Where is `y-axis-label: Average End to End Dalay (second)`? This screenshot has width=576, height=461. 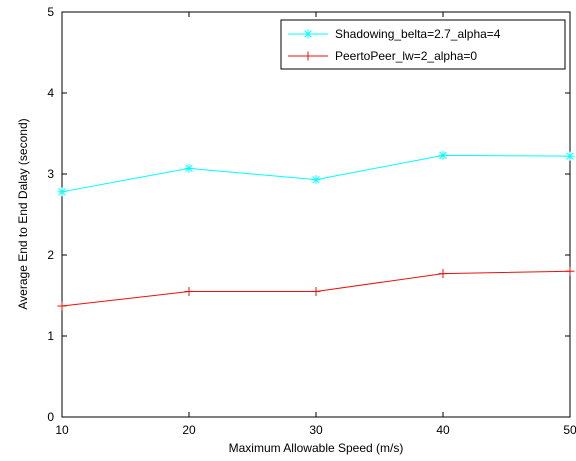 y-axis-label: Average End to End Dalay (second) is located at coordinates (23, 213).